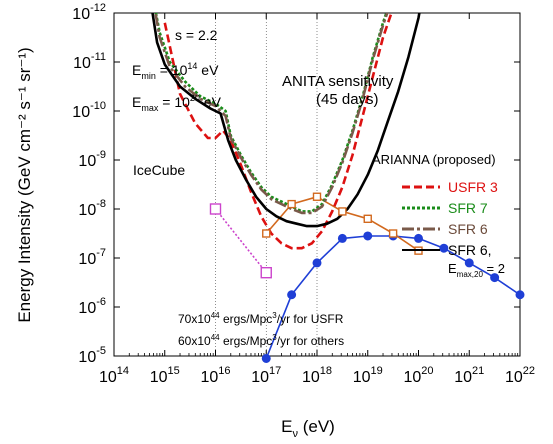  I want to click on annotation-norm-others: 60x1044 ergs/Mpc3/yr for others, so click(261, 340).